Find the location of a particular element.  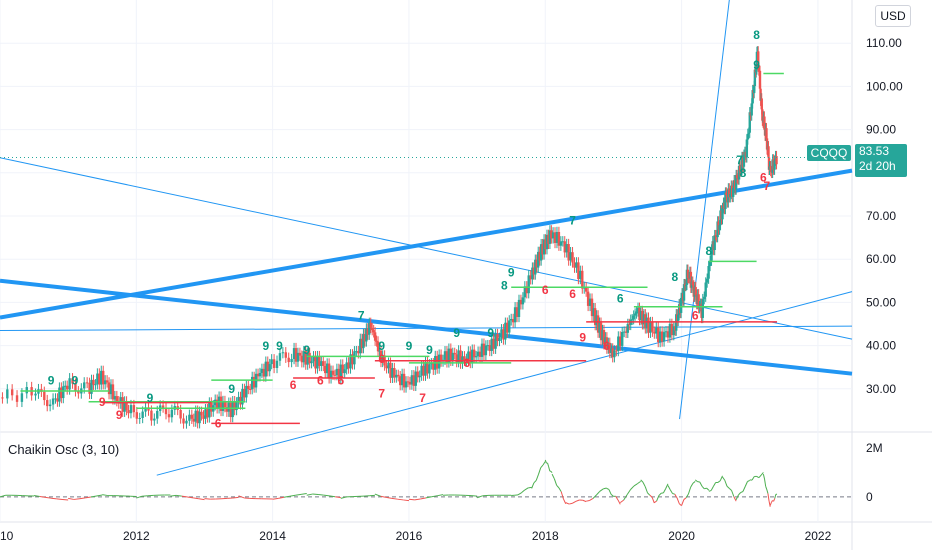

last-price-value: 83.53 2d 20h is located at coordinates (881, 160).